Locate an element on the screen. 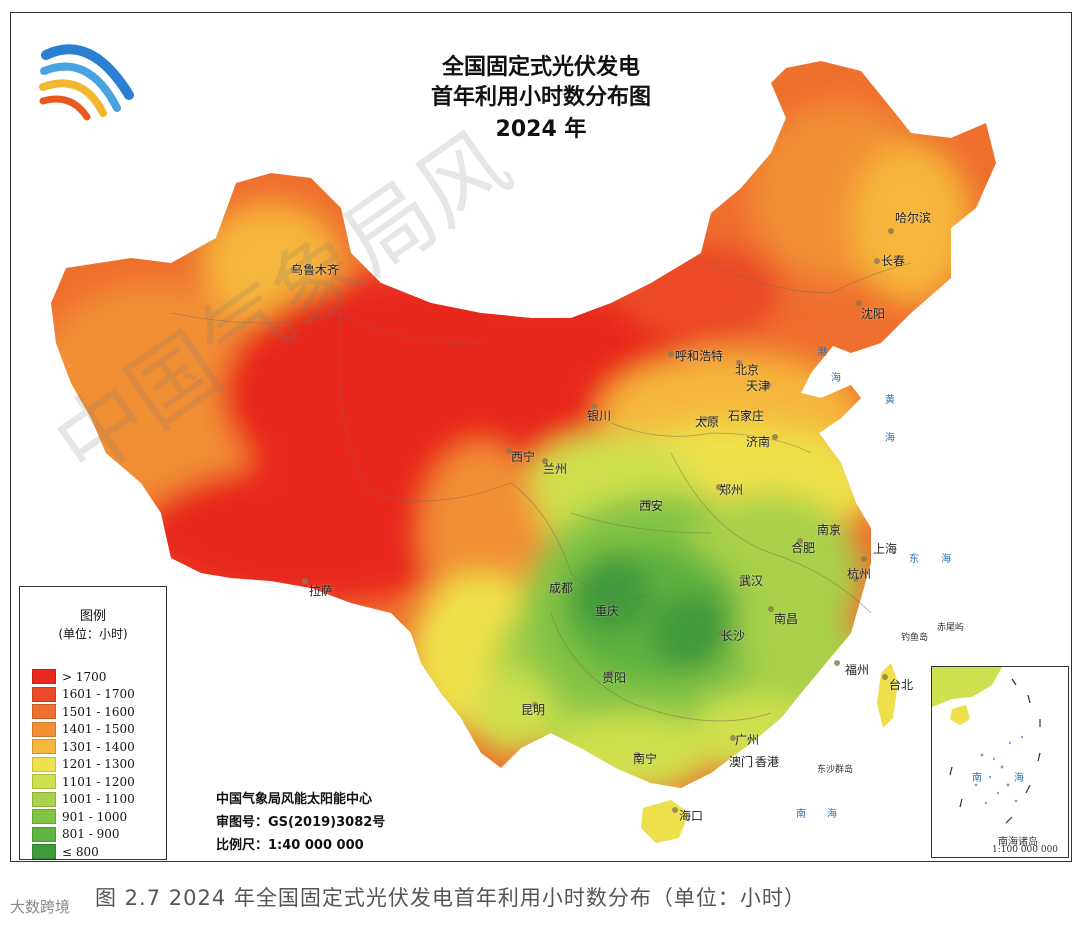 This screenshot has width=1080, height=931. city-label-shenyang: 沈阳 is located at coordinates (873, 314).